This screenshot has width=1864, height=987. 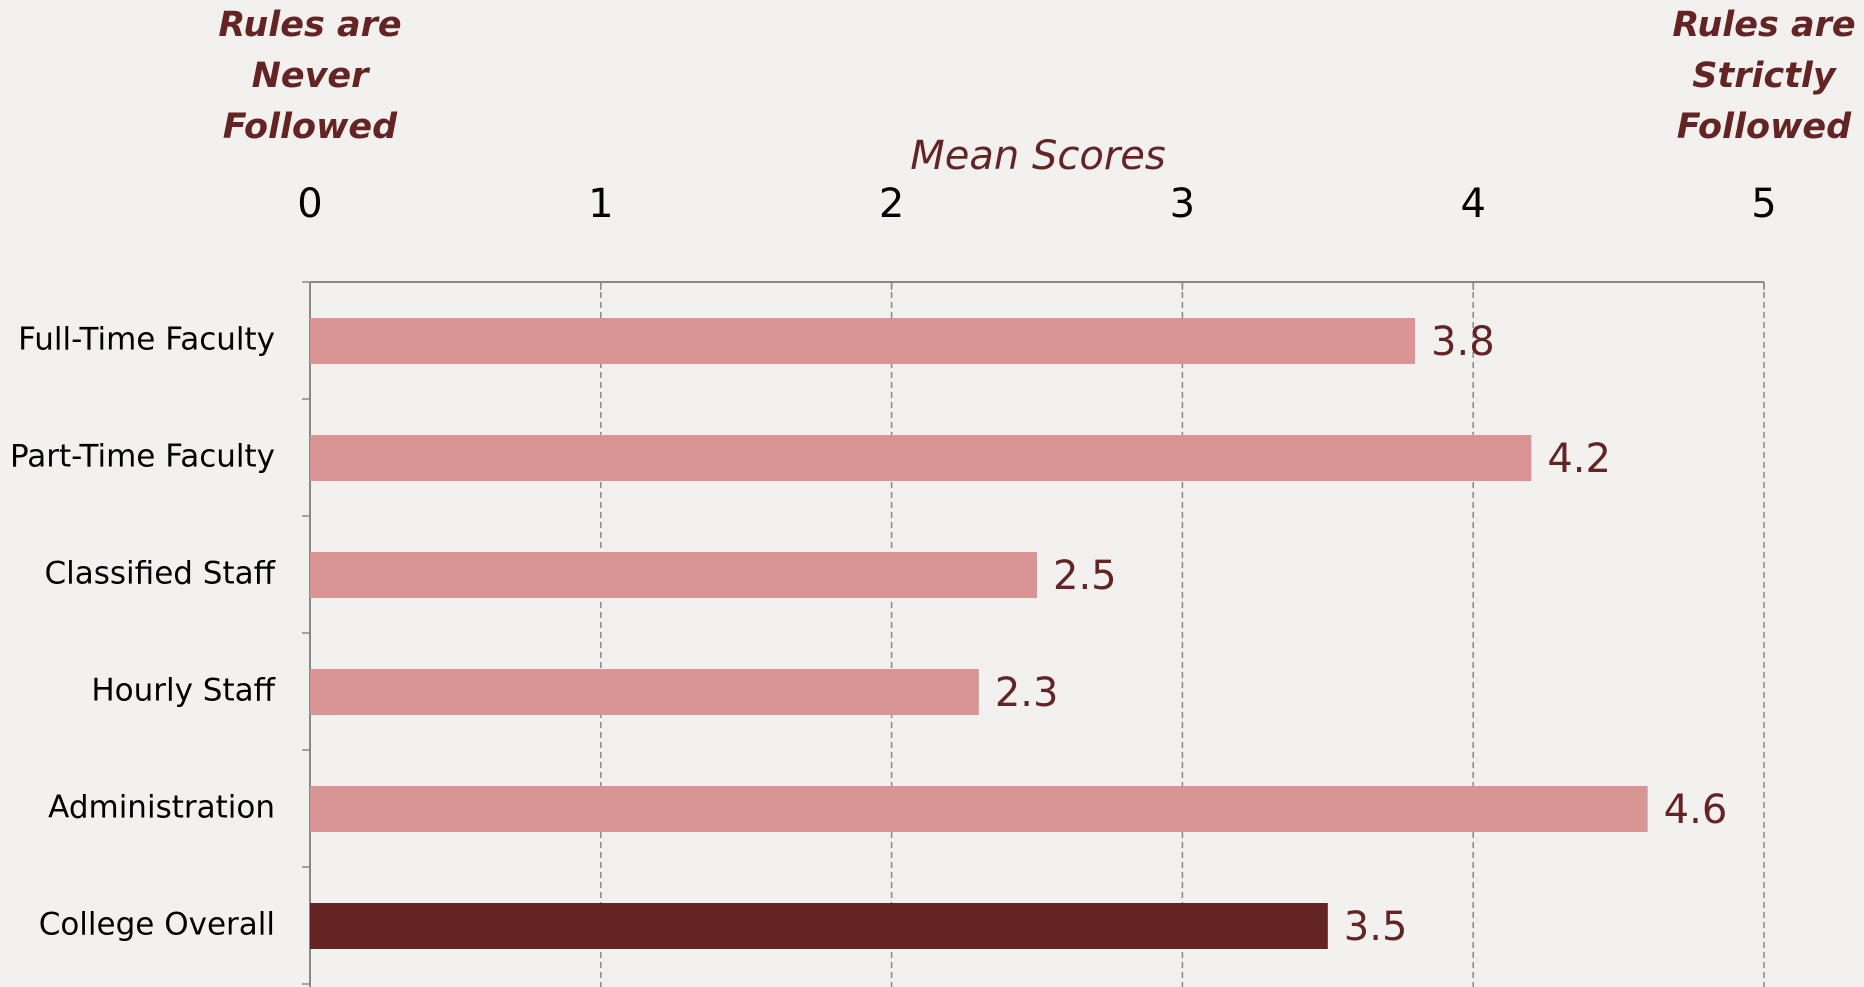 What do you see at coordinates (1463, 342) in the screenshot?
I see `value-label: 3.8` at bounding box center [1463, 342].